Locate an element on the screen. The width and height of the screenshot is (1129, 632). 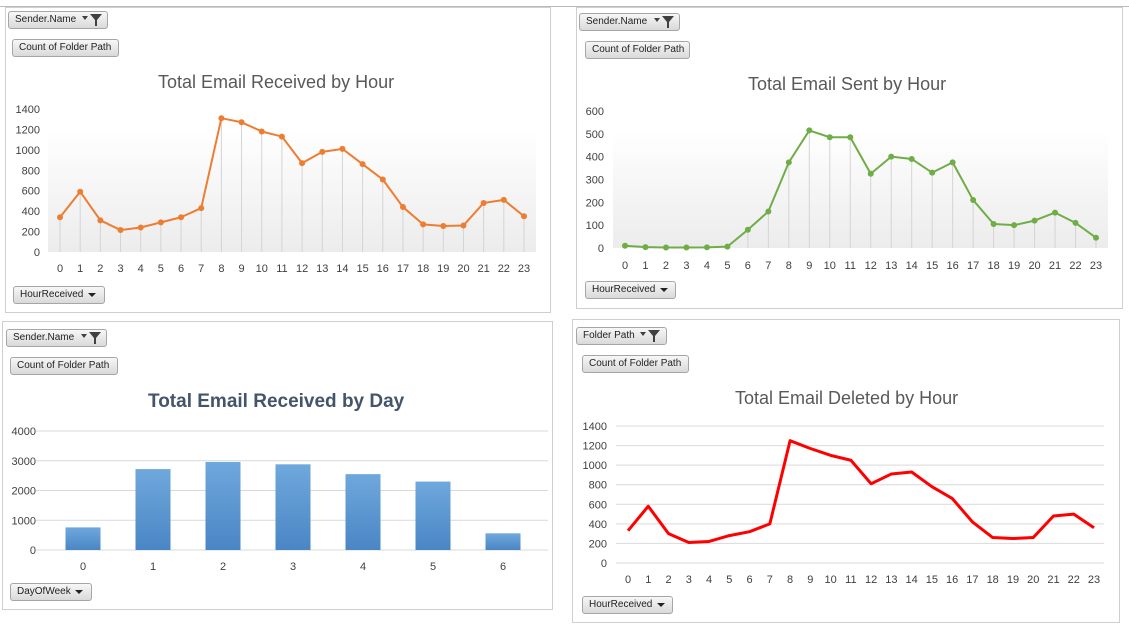
value-field-label: Count of Folder Path is located at coordinates (63, 365).